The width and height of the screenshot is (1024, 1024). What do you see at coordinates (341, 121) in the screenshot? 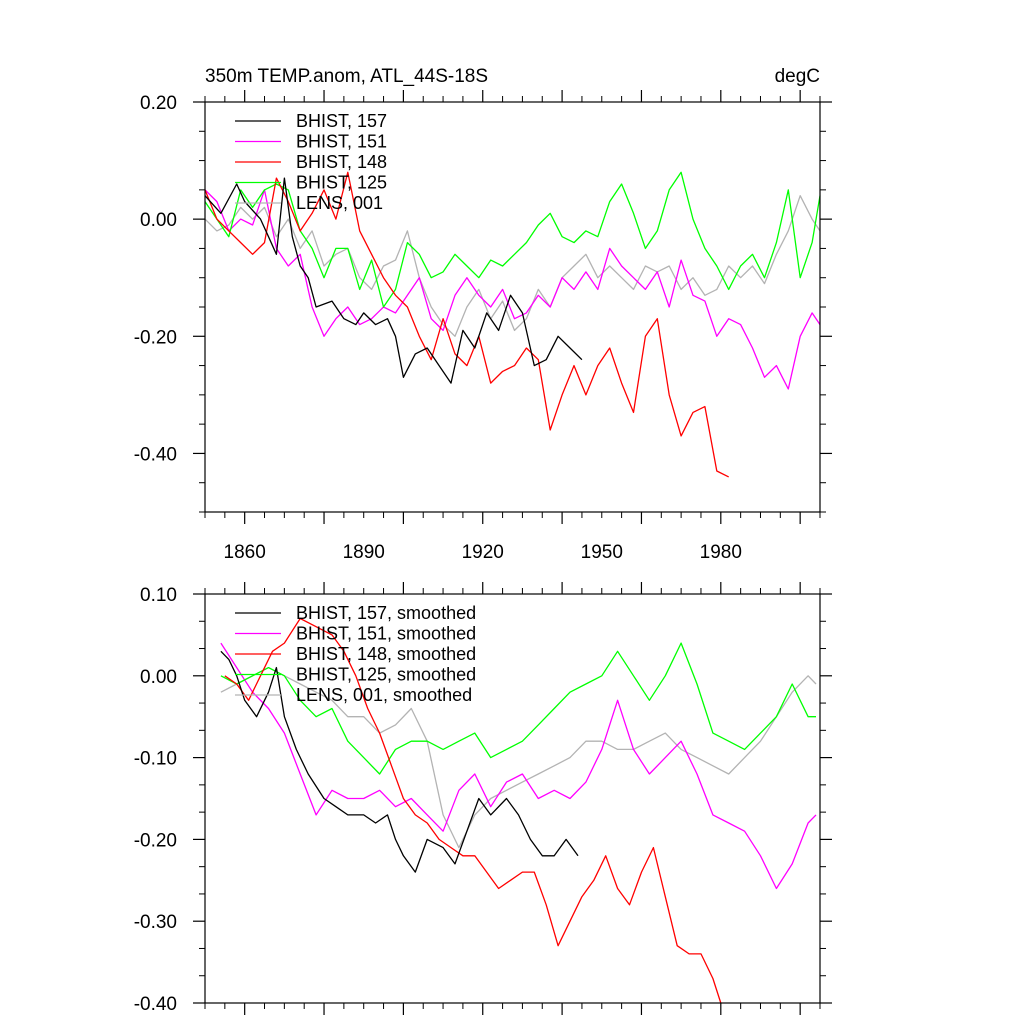
I see `legend-label: BHIST, 157` at bounding box center [341, 121].